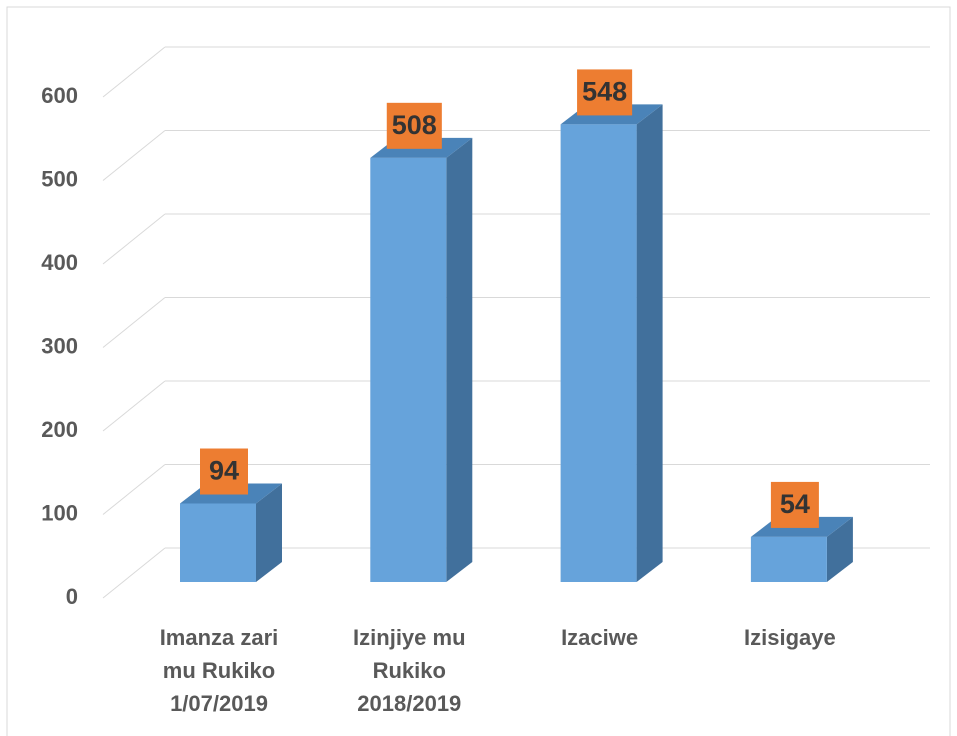  I want to click on y-tick-label: 0, so click(72, 596).